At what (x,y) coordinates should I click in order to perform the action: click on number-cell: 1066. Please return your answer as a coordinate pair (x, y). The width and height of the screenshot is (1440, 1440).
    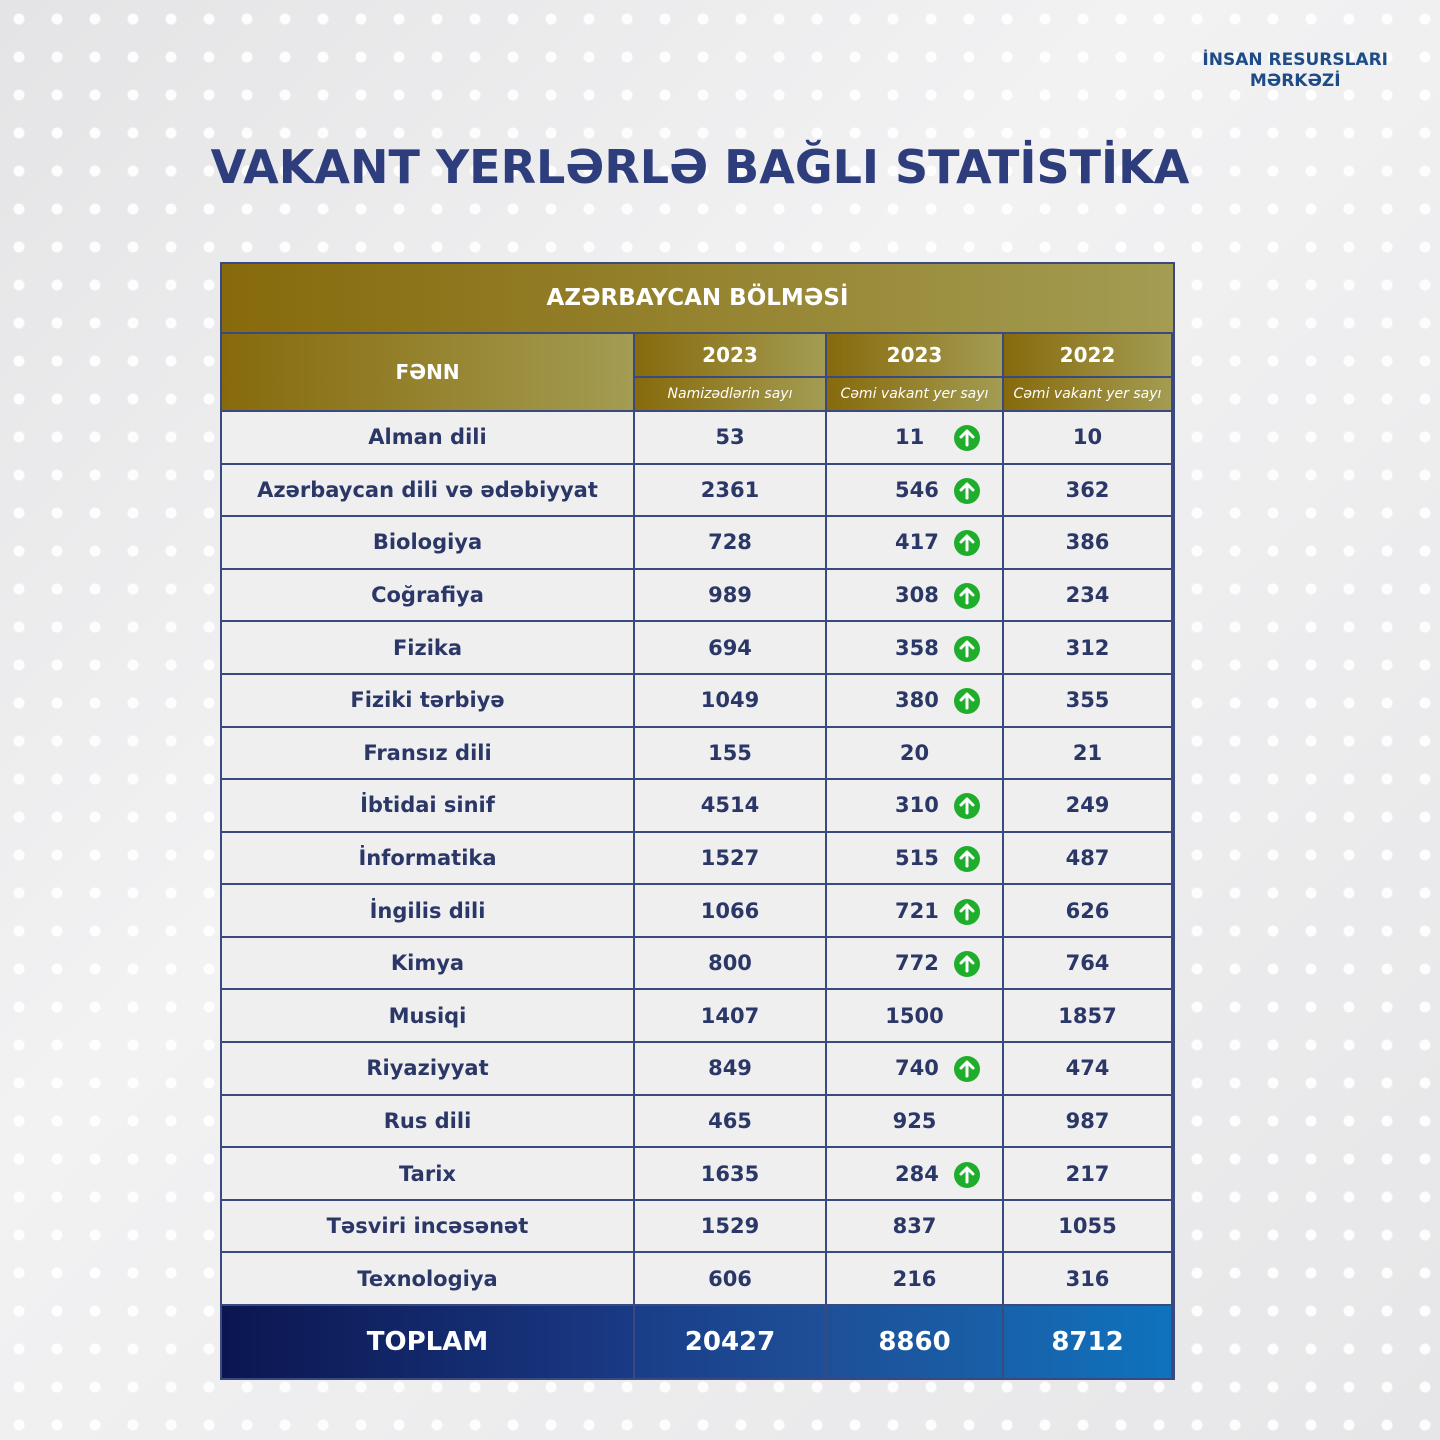
    Looking at the image, I should click on (731, 911).